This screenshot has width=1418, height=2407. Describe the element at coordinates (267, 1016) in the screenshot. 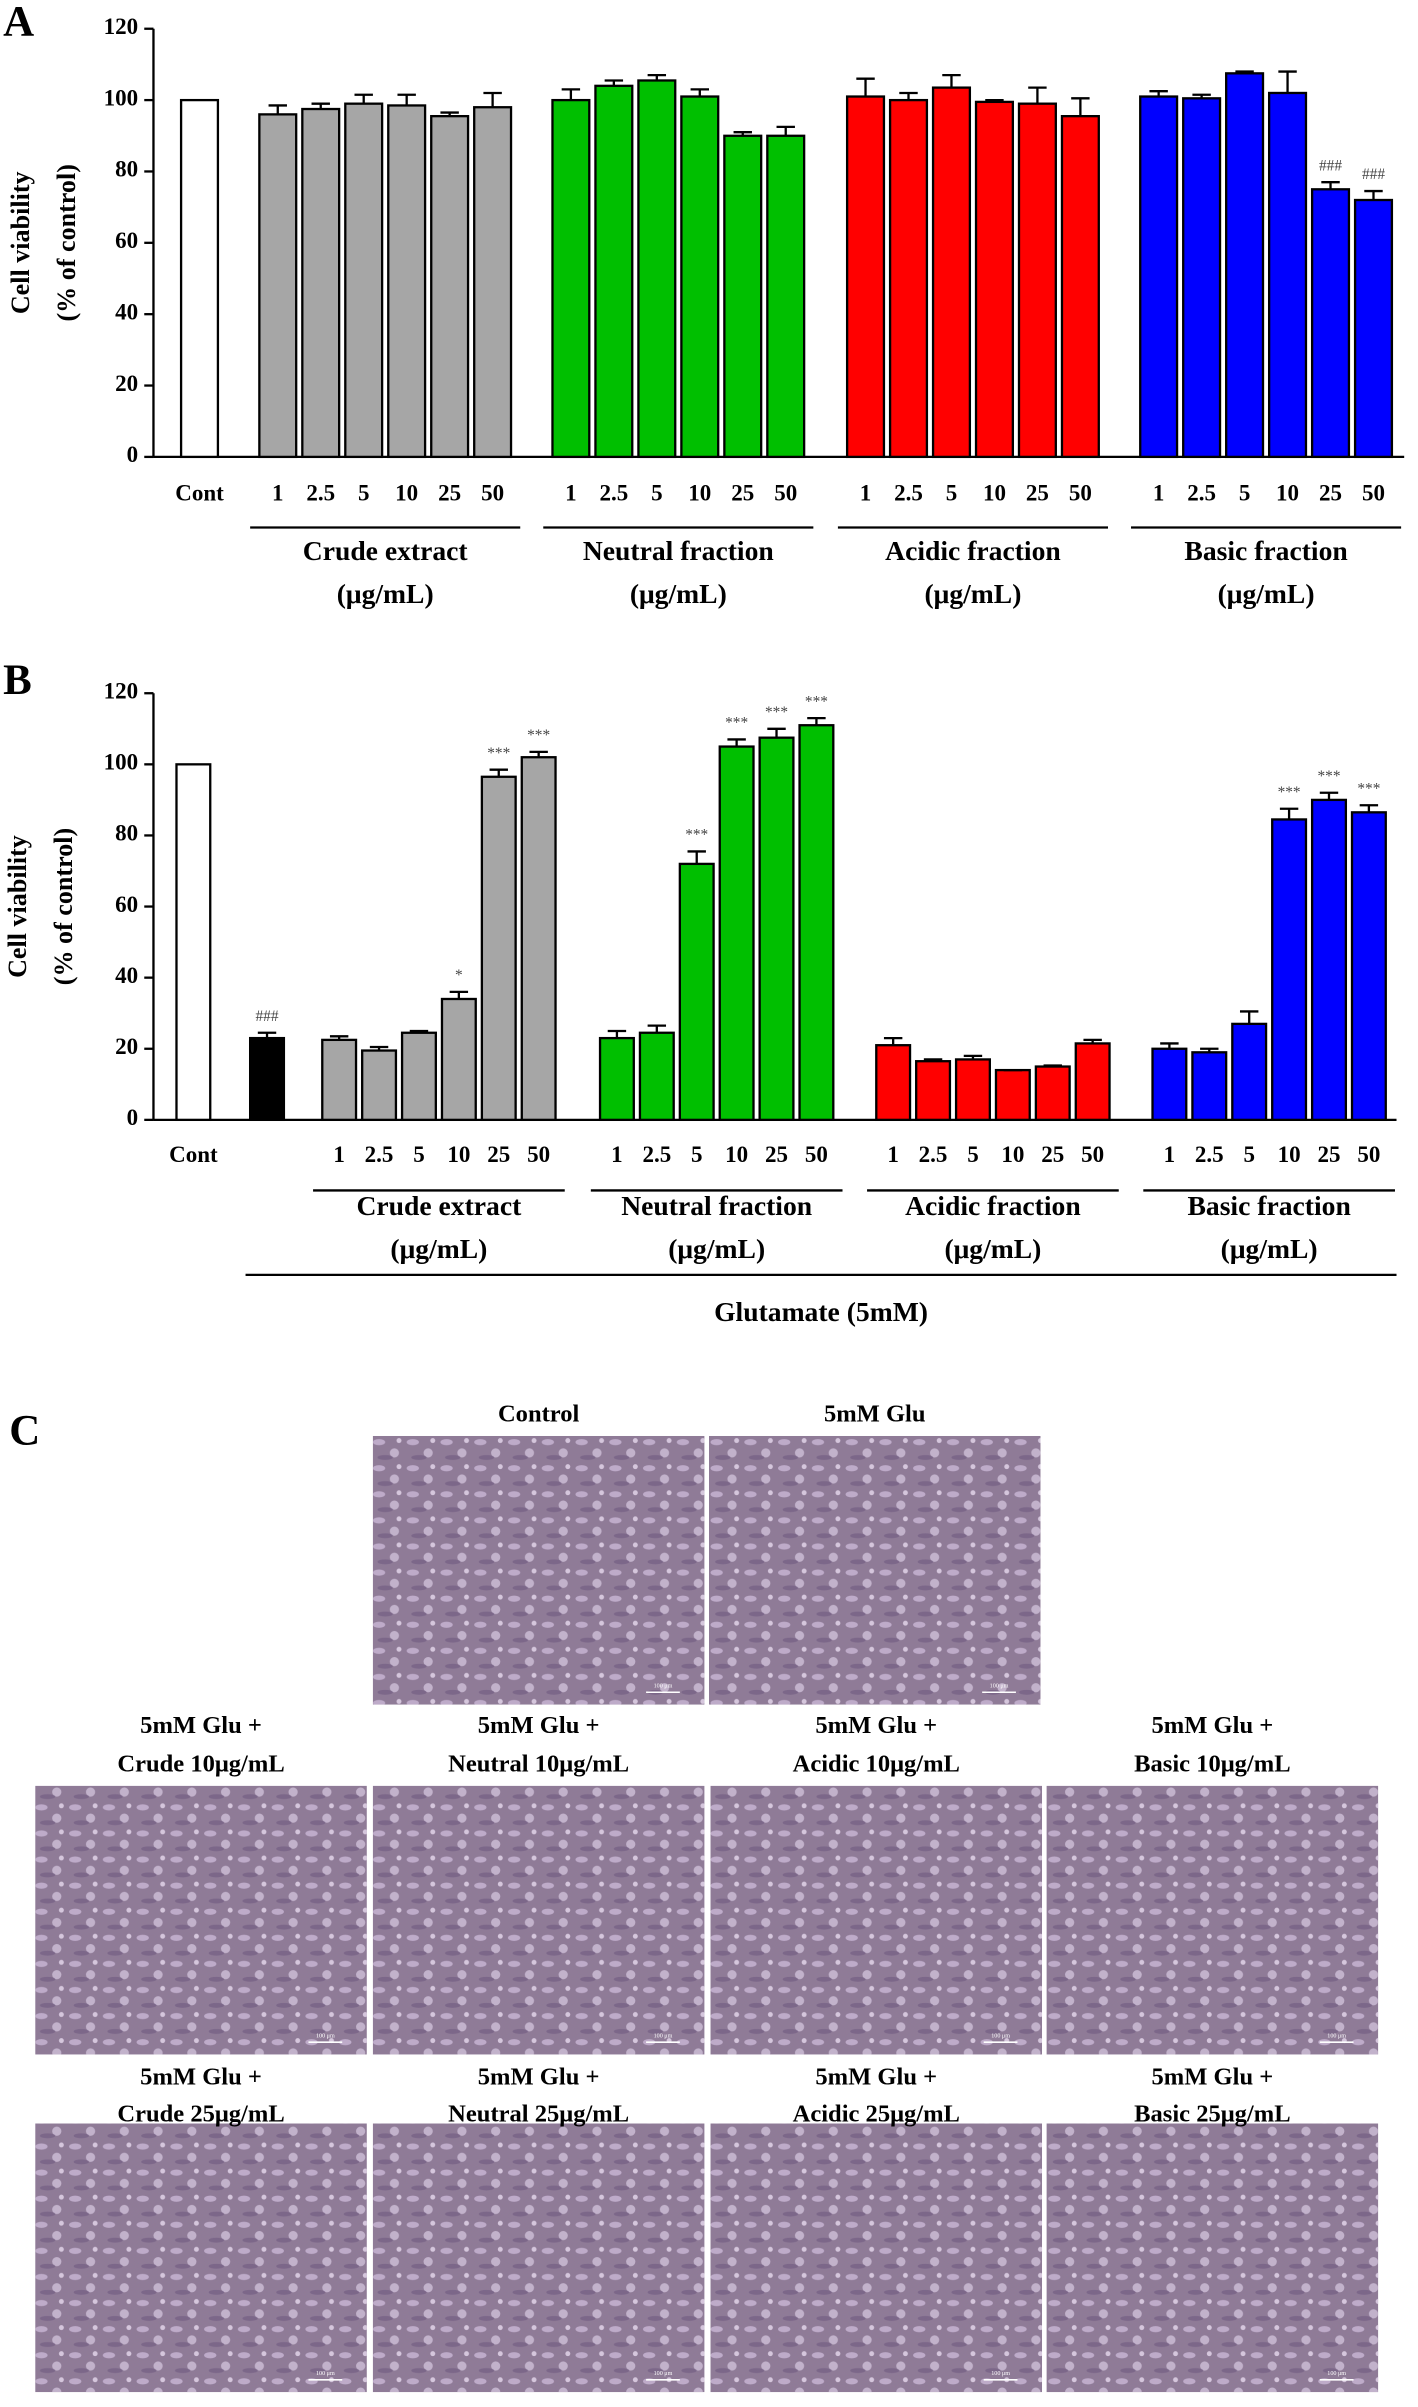

I see `significance-label: ###` at that location.